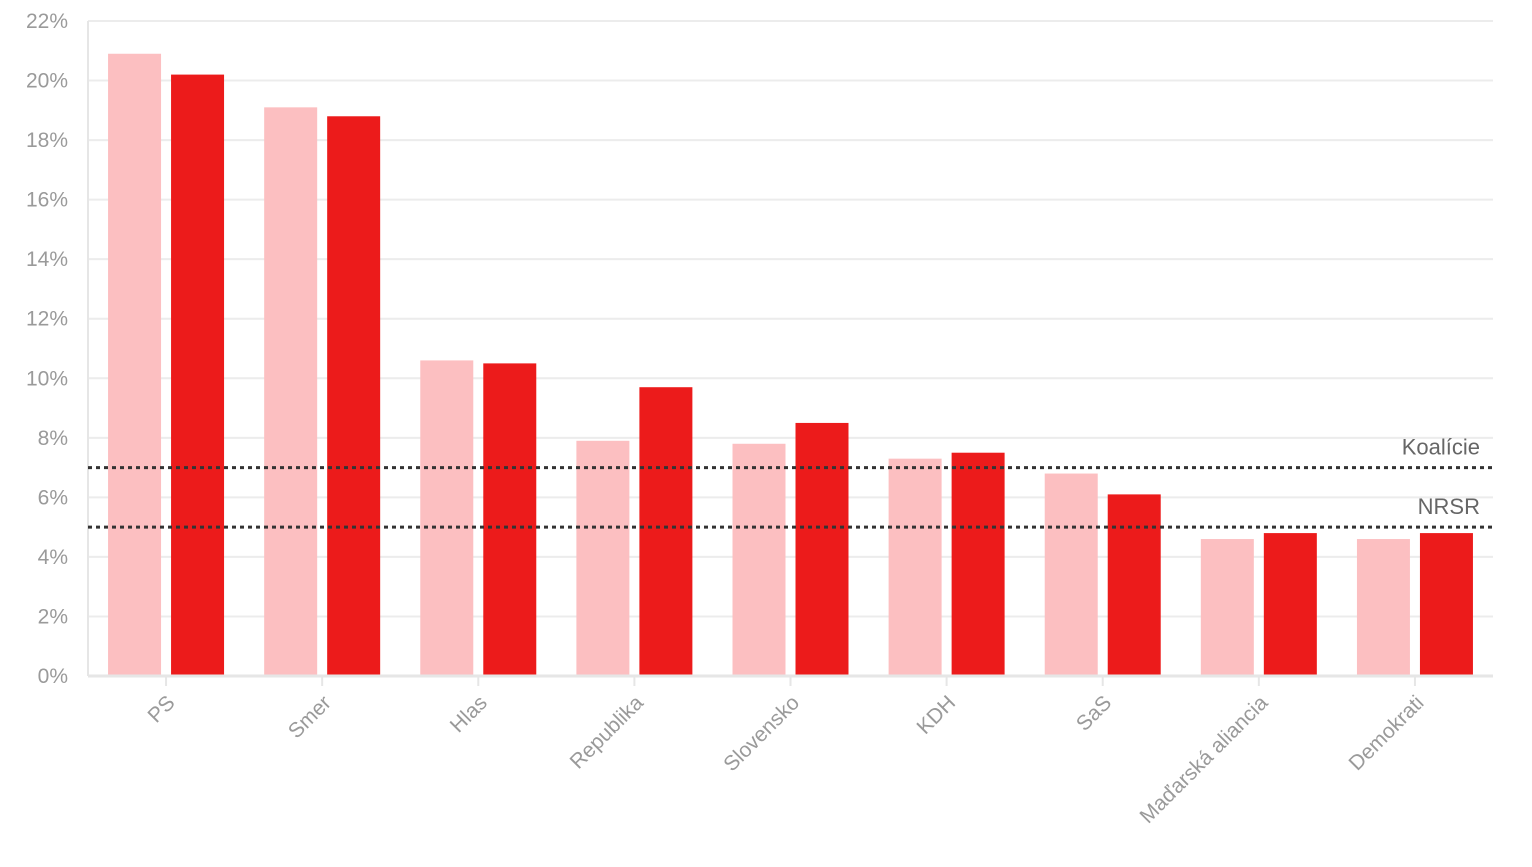  I want to click on x-tick-label: Slovensko, so click(761, 733).